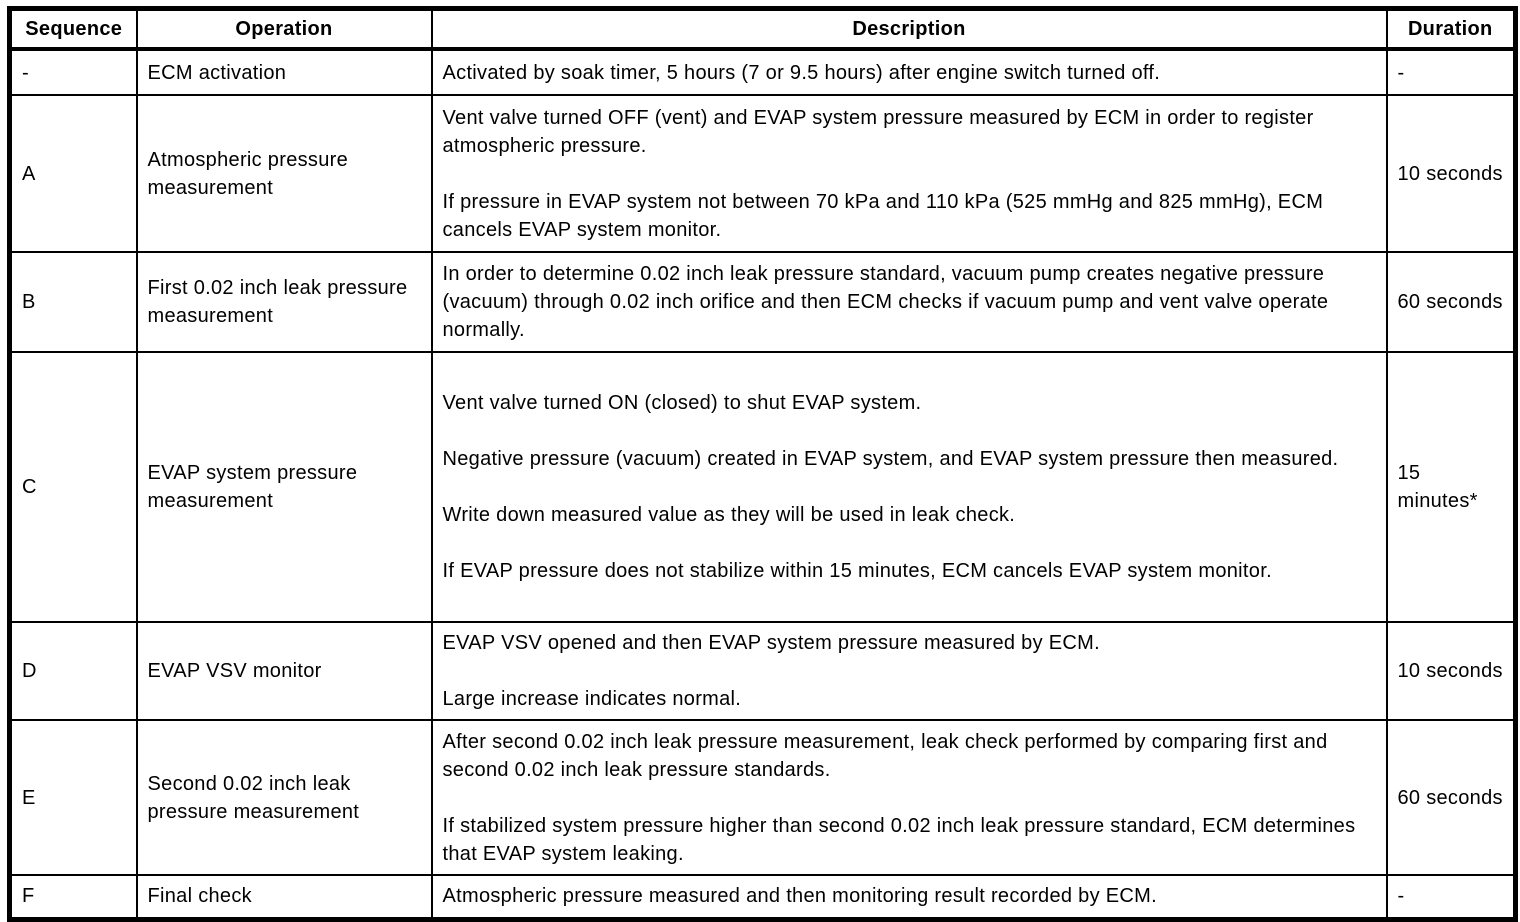 This screenshot has height=922, width=1520. I want to click on sequence-cell: -, so click(73, 72).